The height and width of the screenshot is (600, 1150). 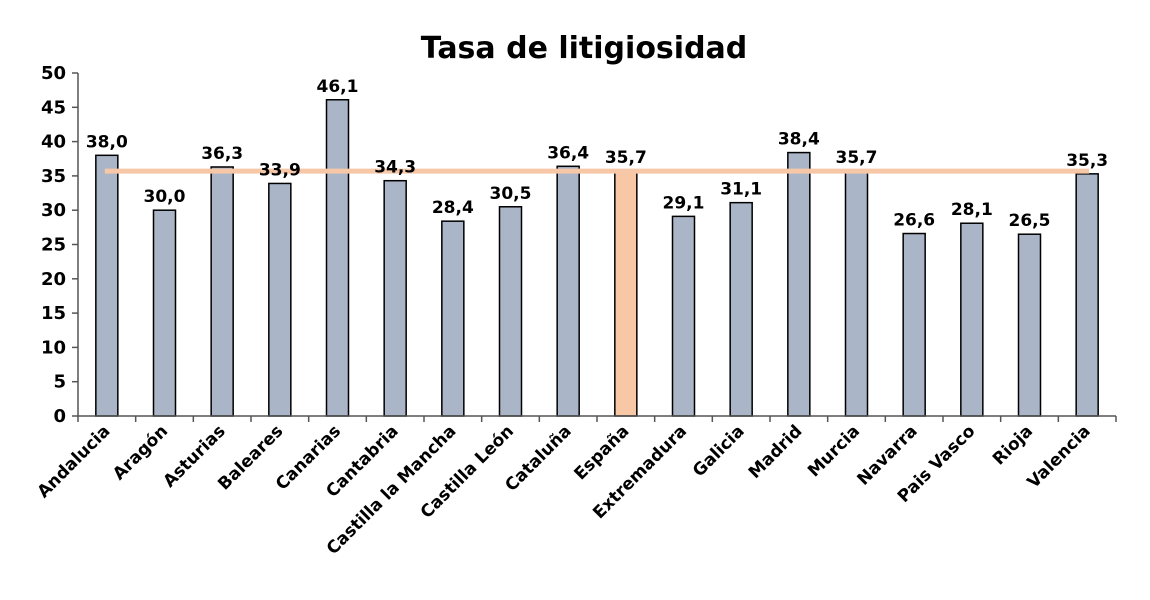 What do you see at coordinates (719, 451) in the screenshot?
I see `x-tick-label: Galicia` at bounding box center [719, 451].